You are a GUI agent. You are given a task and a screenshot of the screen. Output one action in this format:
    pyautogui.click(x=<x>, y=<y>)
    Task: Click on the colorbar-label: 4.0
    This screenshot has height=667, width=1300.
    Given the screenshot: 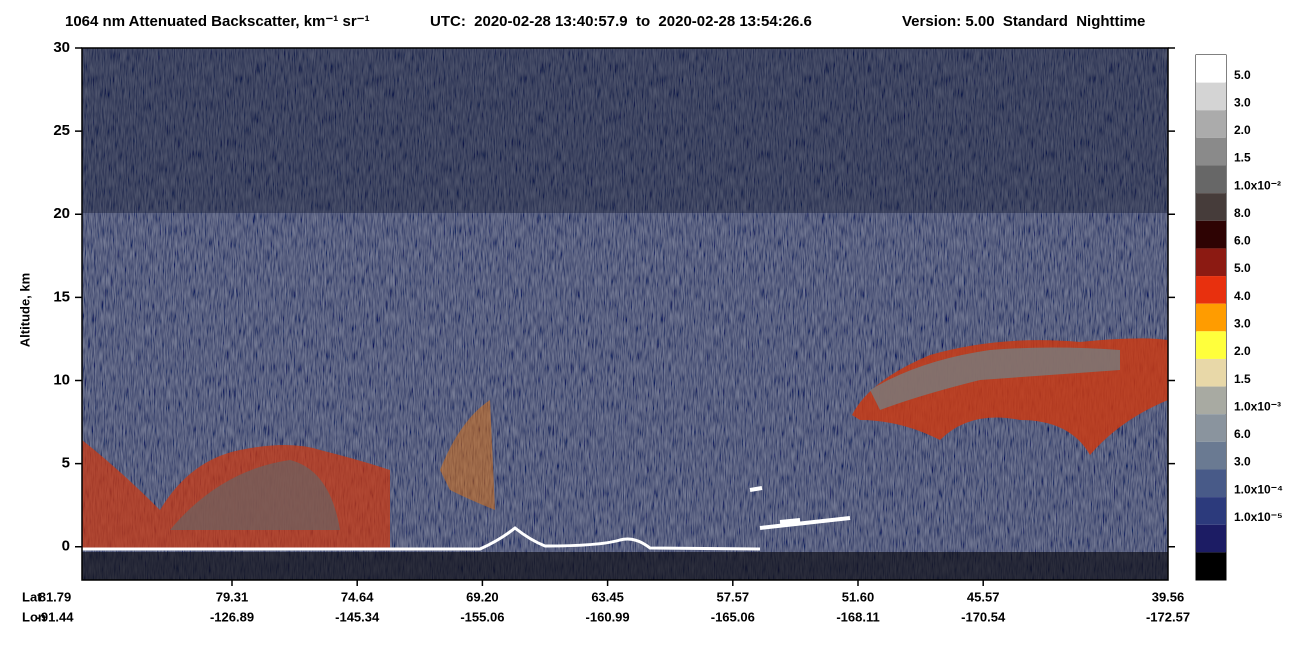 What is the action you would take?
    pyautogui.click(x=1242, y=296)
    